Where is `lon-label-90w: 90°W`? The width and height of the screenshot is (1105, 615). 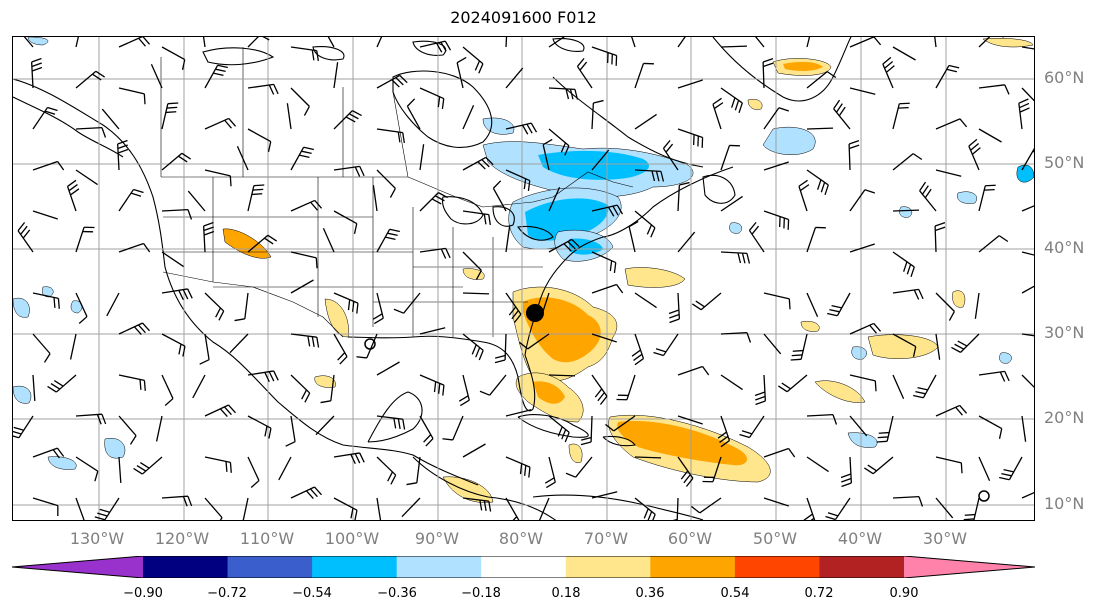
lon-label-90w: 90°W is located at coordinates (437, 538).